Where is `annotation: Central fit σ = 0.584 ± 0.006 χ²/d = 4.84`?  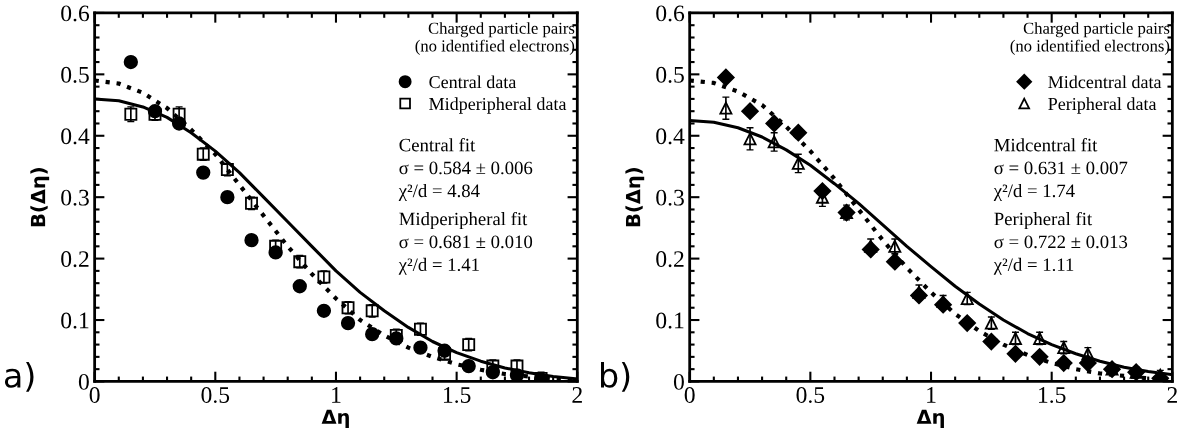
annotation: Central fit σ = 0.584 ± 0.006 χ²/d = 4.84 is located at coordinates (465, 169).